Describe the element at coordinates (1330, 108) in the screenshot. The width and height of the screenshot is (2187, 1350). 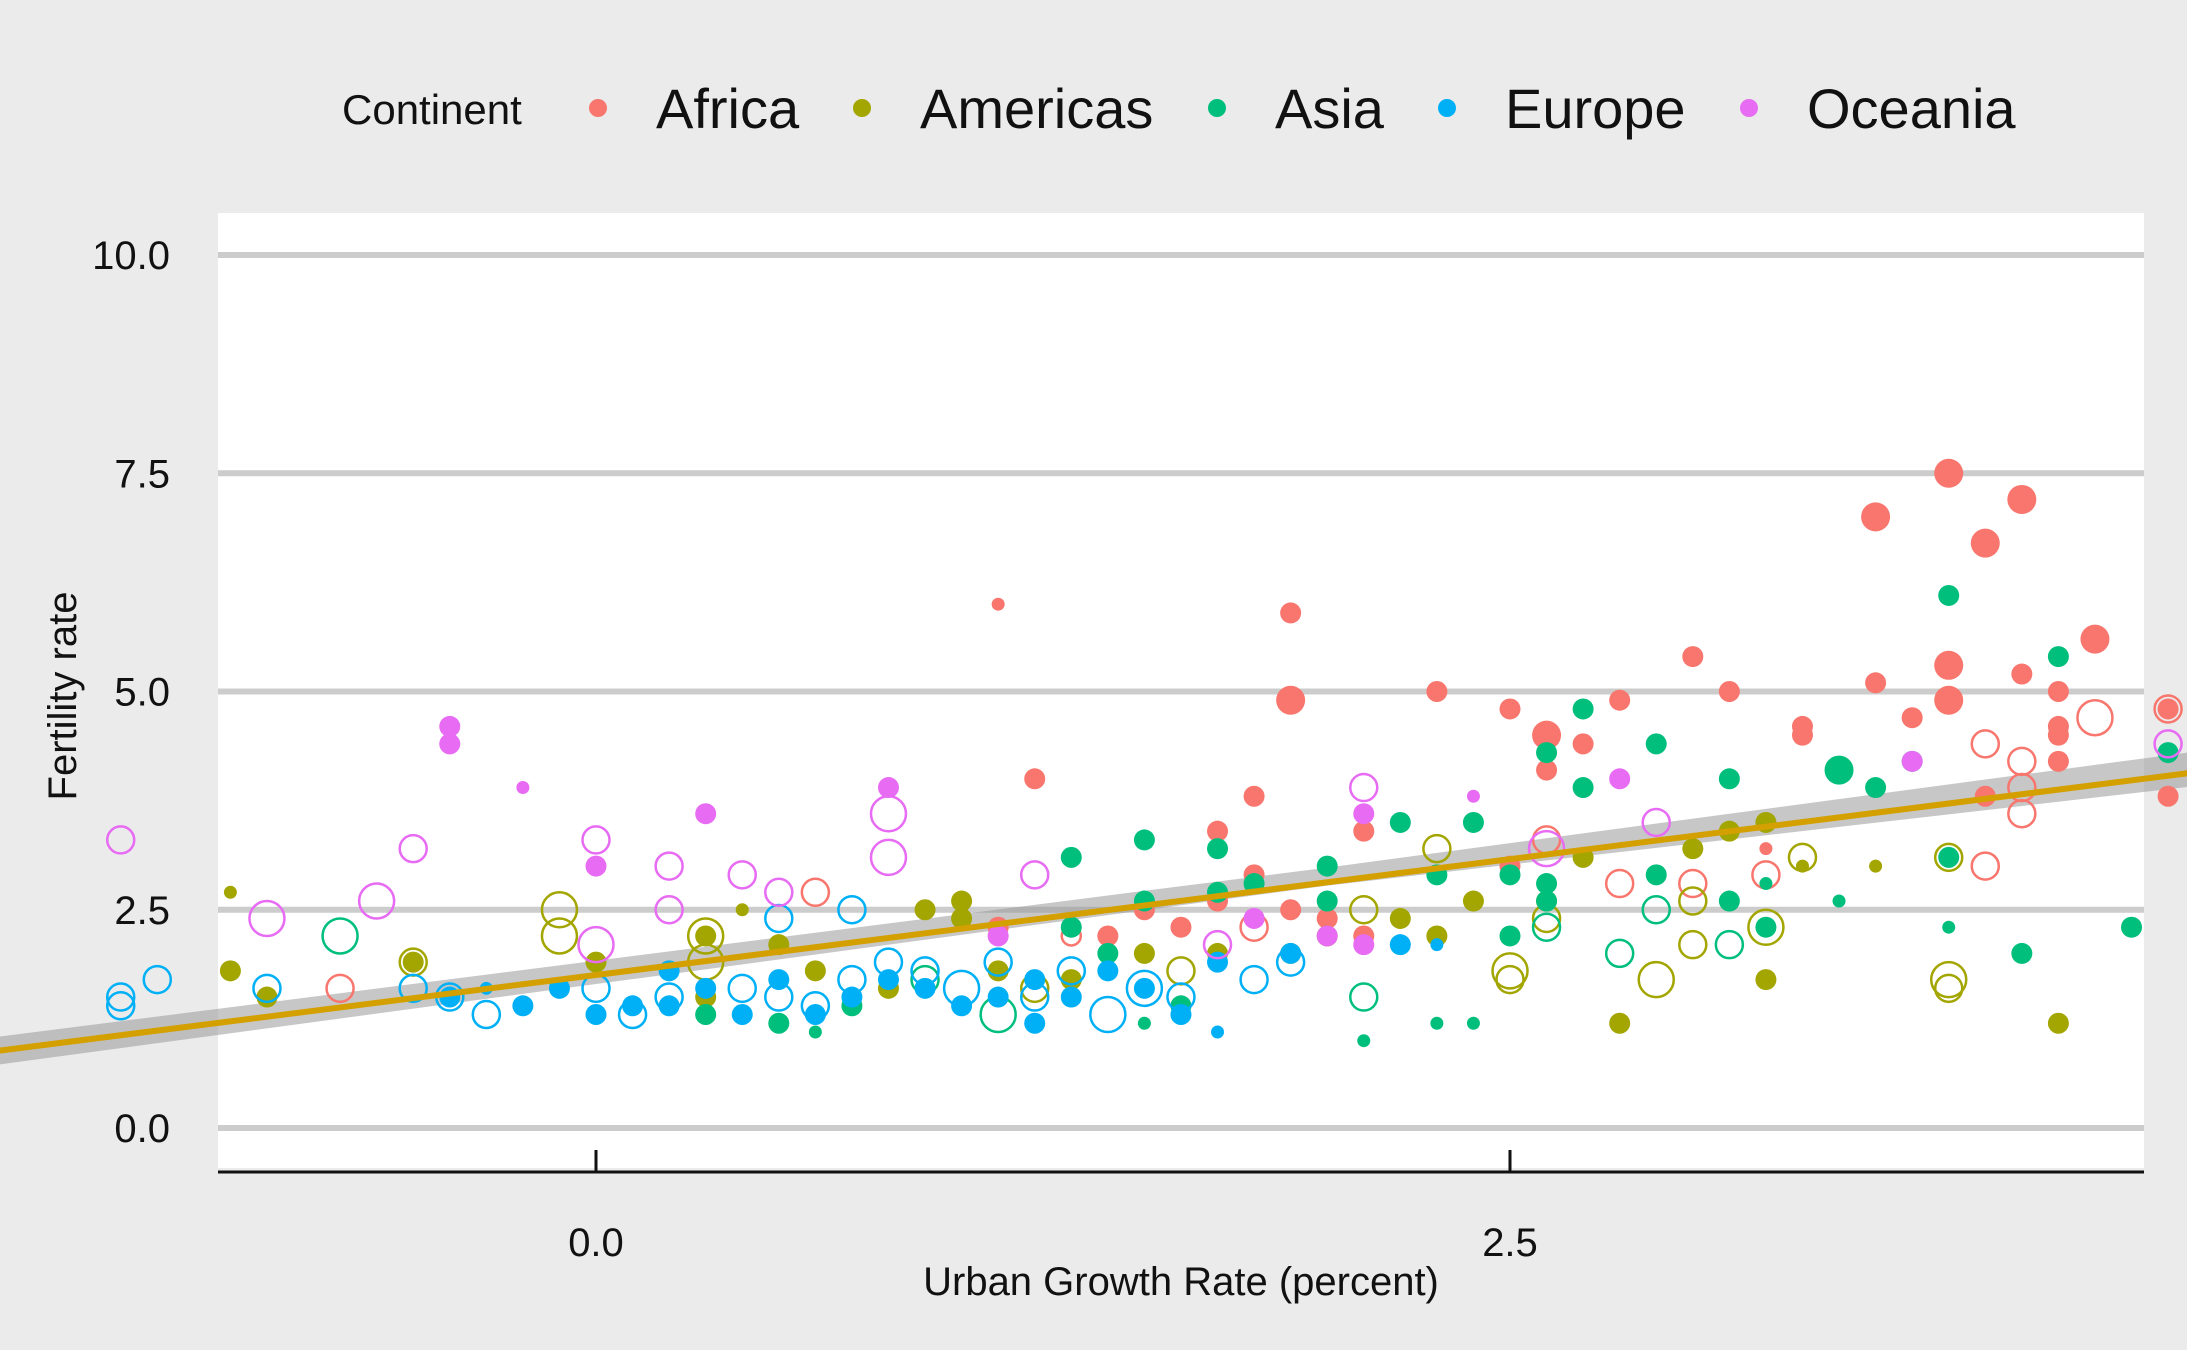
I see `legend-label-asia: Asia` at that location.